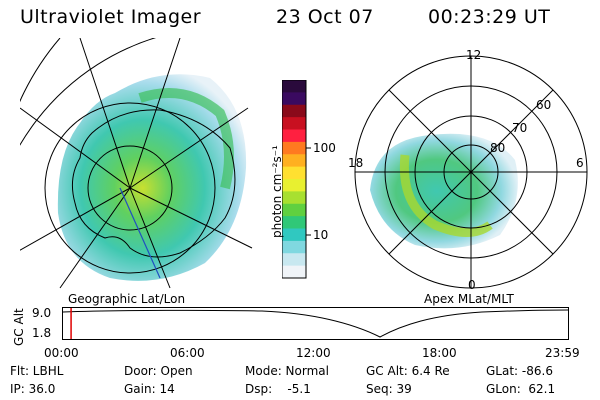 This screenshot has width=600, height=400. Describe the element at coordinates (472, 285) in the screenshot. I see `mlt-label-0: 0` at that location.